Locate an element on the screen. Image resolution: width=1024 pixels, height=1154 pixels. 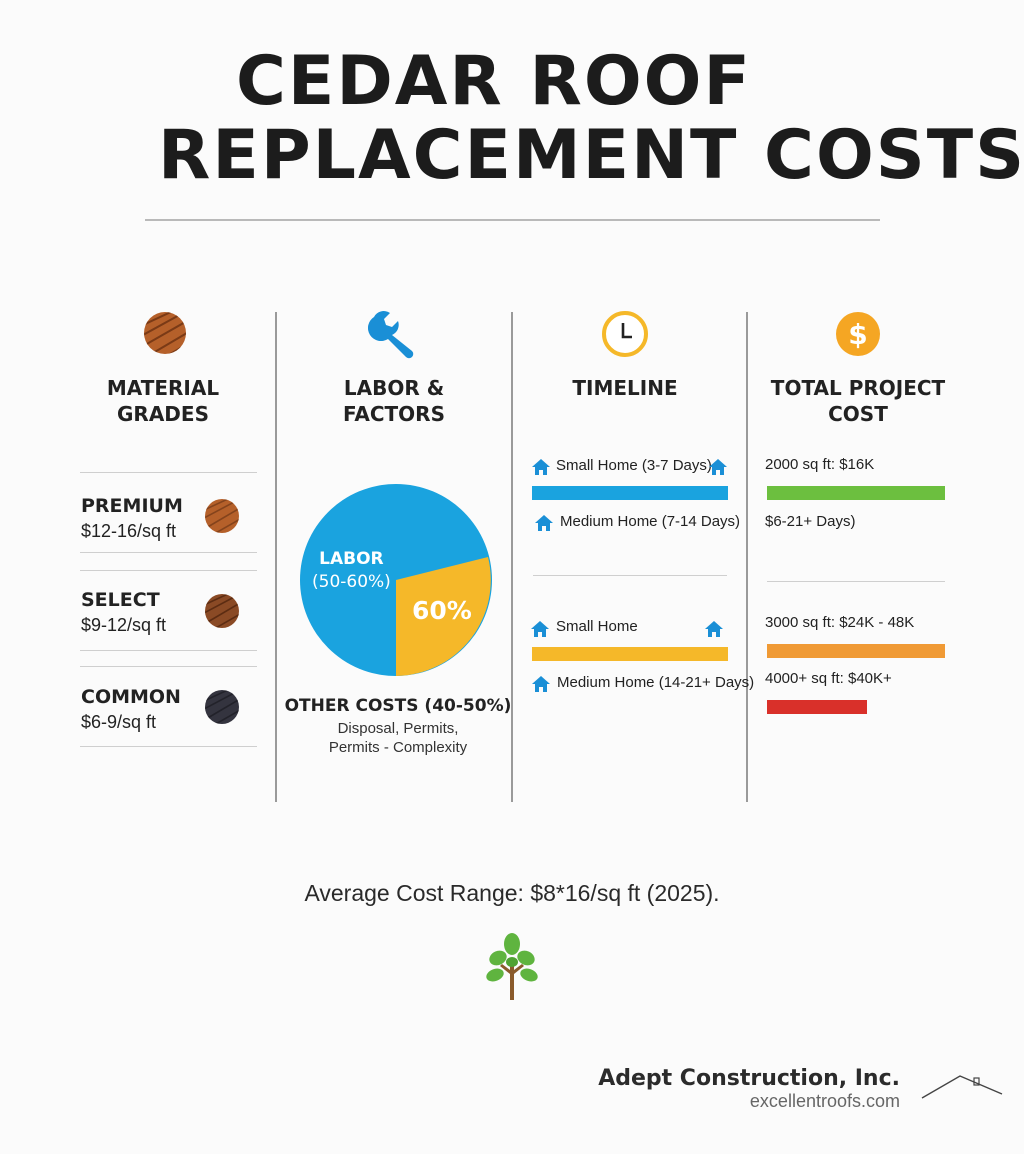
timeline-medium-home-label: Medium Home (14-21+ Days) is located at coordinates (656, 682).